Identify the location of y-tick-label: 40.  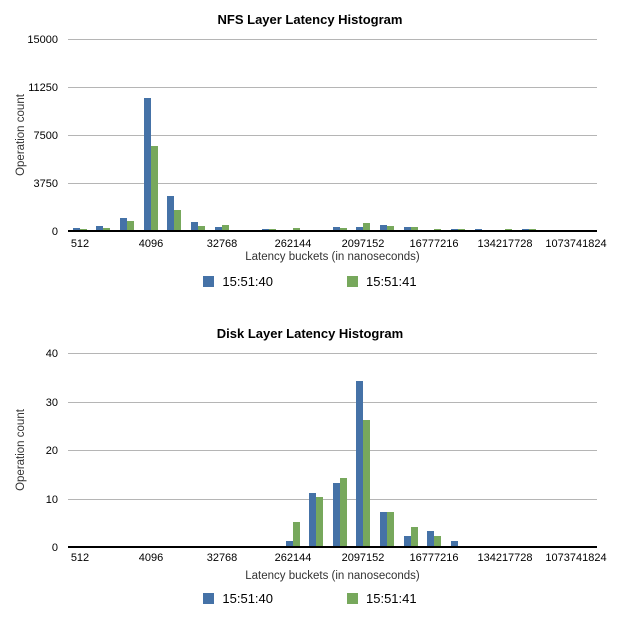
(51, 354).